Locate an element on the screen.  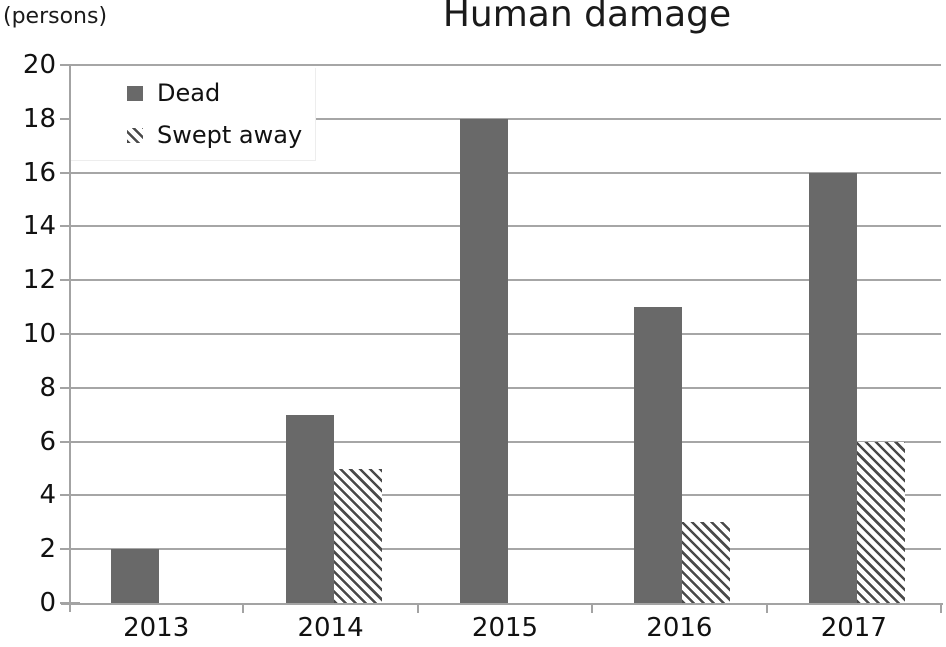
y-tick-label-10: 10 is located at coordinates (39, 334).